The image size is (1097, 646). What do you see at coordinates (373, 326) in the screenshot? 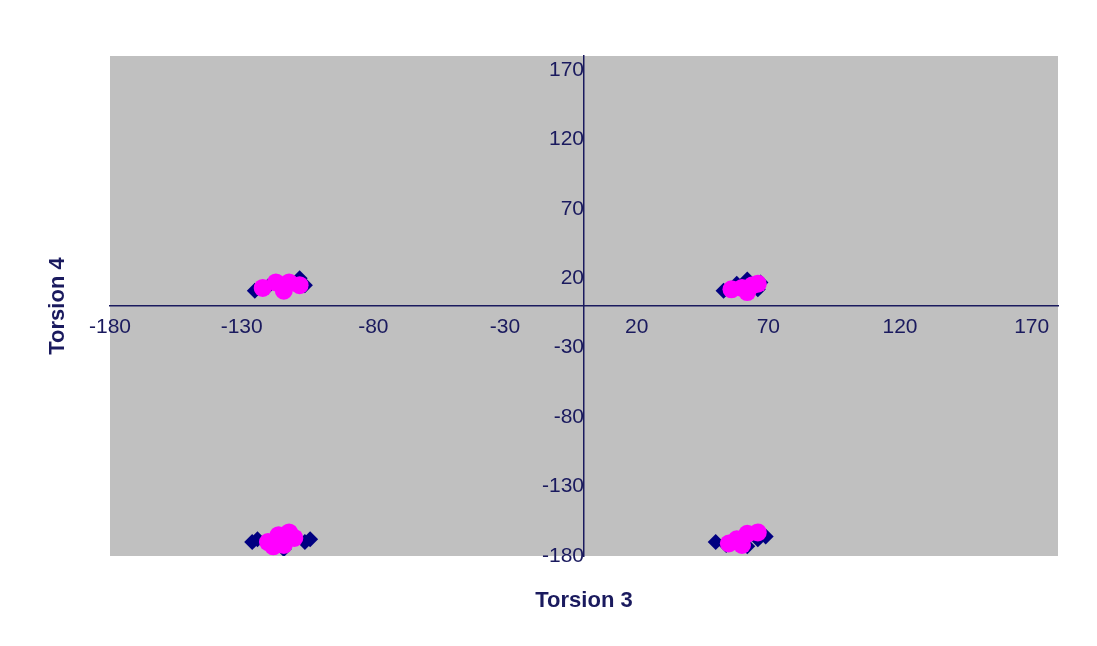
I see `x-tick-label: -80` at bounding box center [373, 326].